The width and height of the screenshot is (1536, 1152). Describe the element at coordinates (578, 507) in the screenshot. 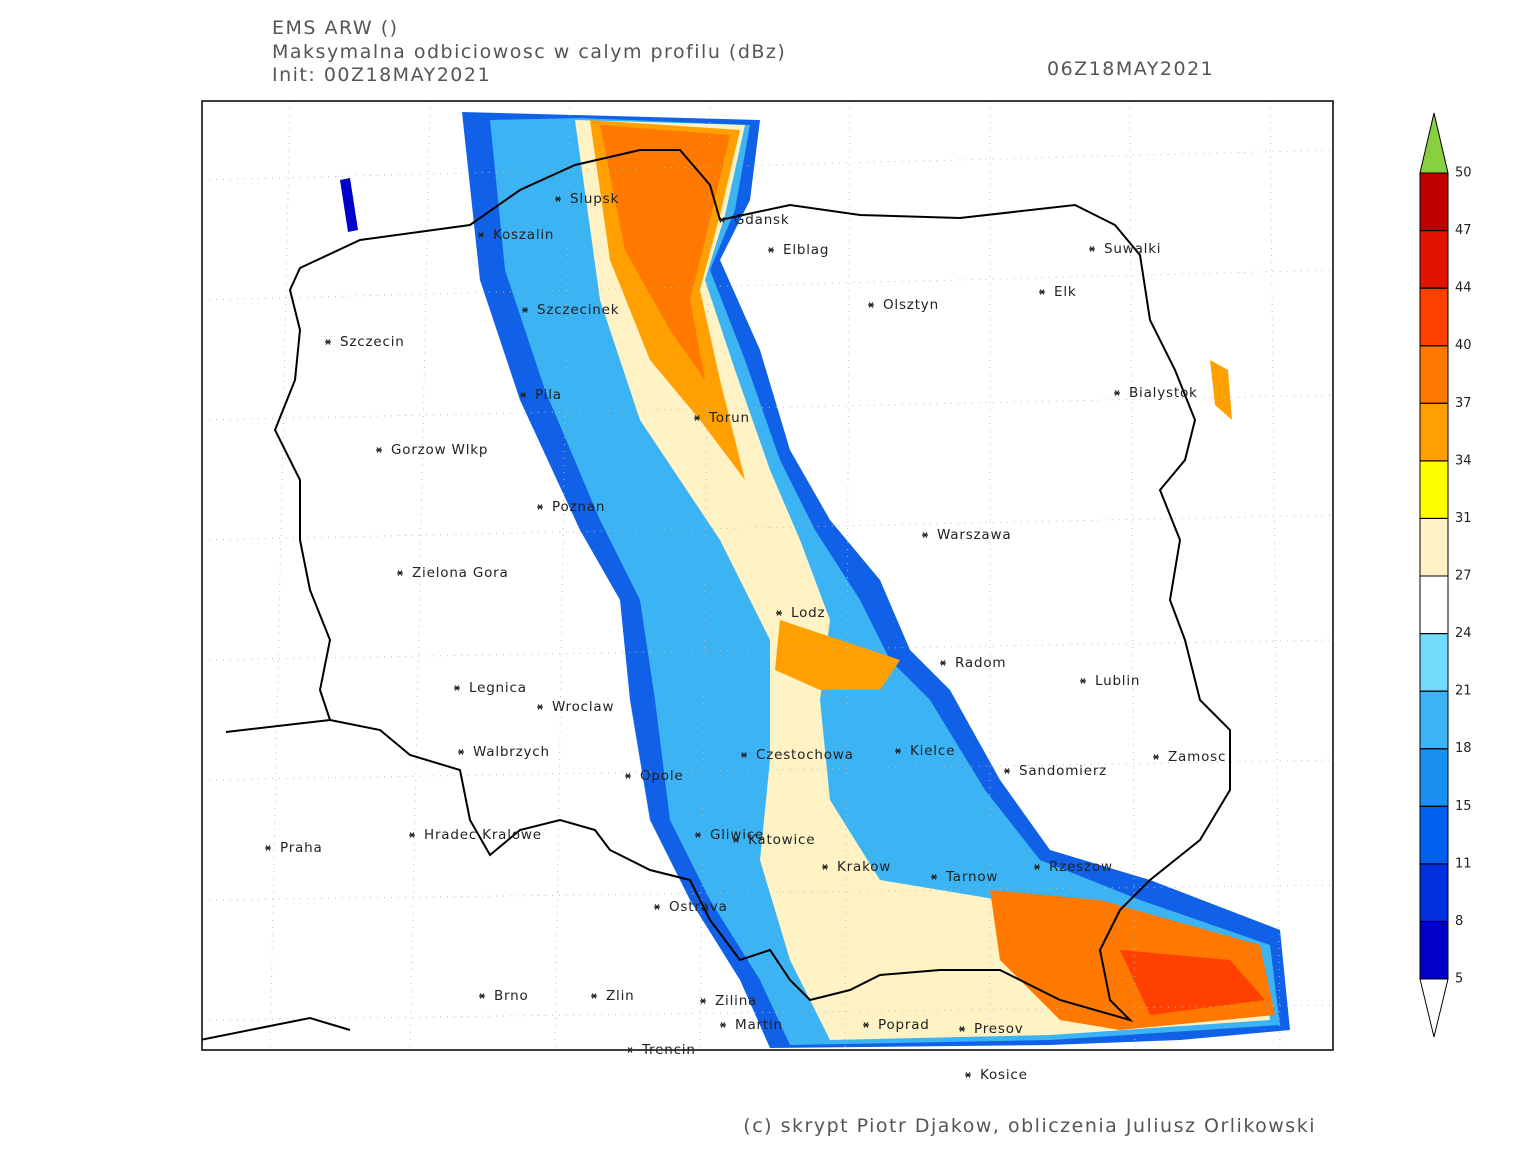

I see `city-name: Poznan` at that location.